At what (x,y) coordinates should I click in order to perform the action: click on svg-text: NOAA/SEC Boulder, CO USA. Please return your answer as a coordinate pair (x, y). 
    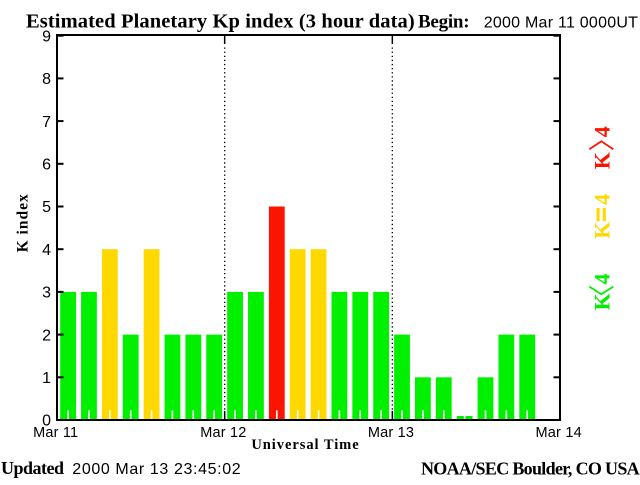
    Looking at the image, I should click on (530, 469).